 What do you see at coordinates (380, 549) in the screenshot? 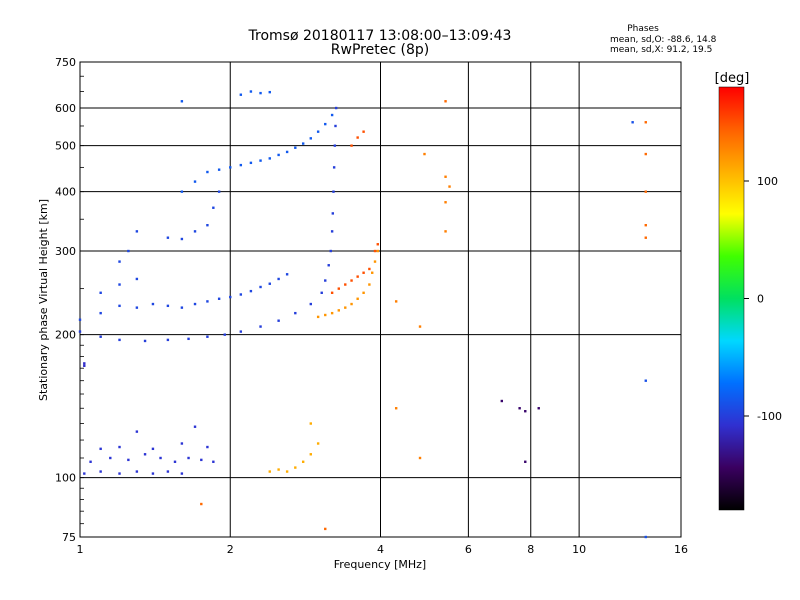
I see `x-tick-label: 4` at bounding box center [380, 549].